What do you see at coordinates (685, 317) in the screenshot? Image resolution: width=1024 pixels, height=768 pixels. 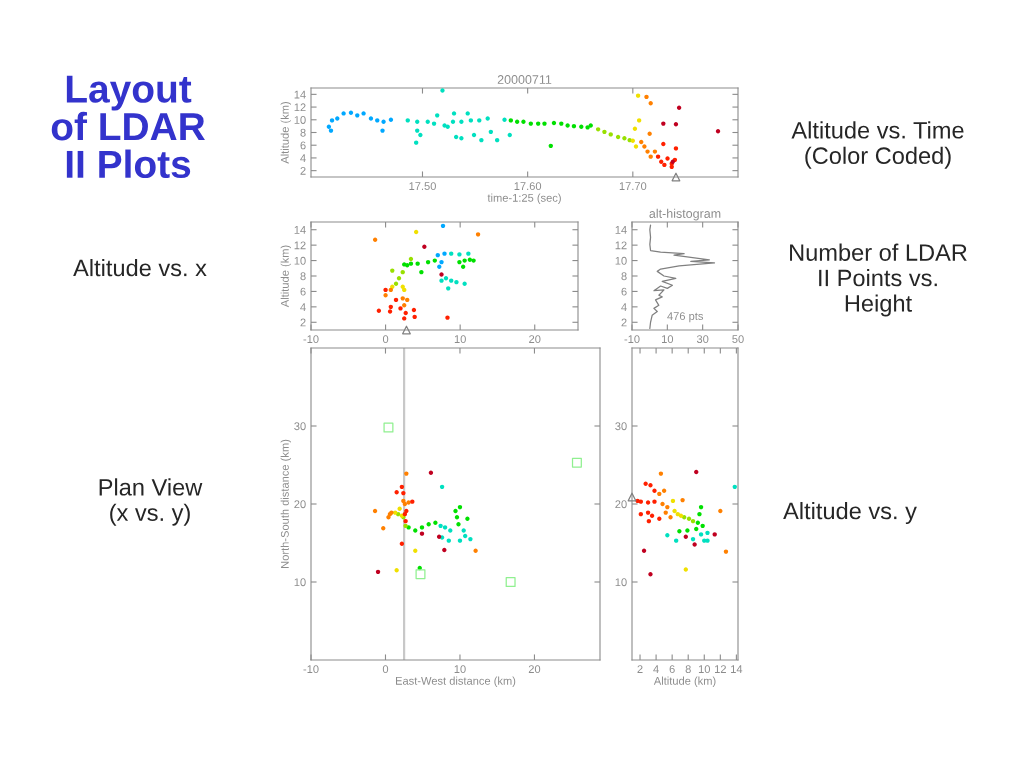 I see `annotation: 476 pts` at bounding box center [685, 317].